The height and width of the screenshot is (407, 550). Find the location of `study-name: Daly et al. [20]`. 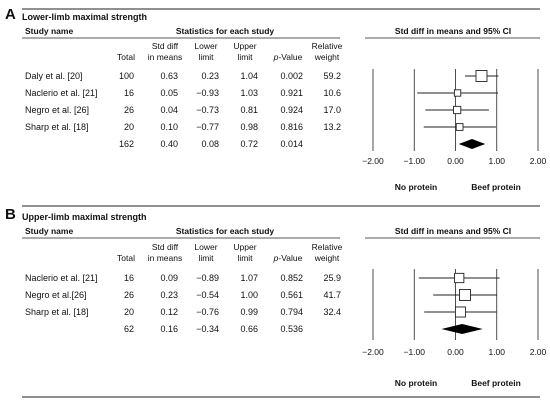

study-name: Daly et al. [20] is located at coordinates (54, 76).